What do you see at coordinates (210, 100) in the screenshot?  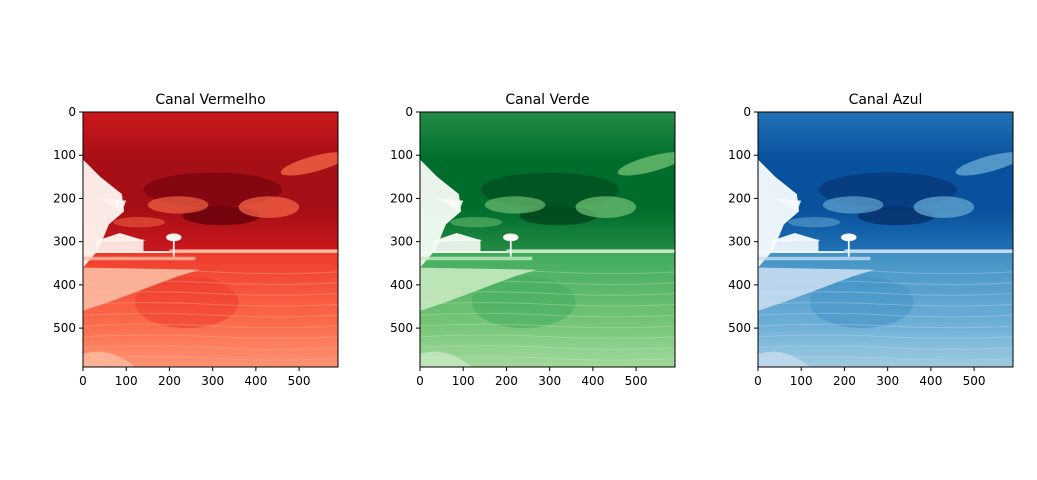 I see `panel-title: Canal Vermelho` at bounding box center [210, 100].